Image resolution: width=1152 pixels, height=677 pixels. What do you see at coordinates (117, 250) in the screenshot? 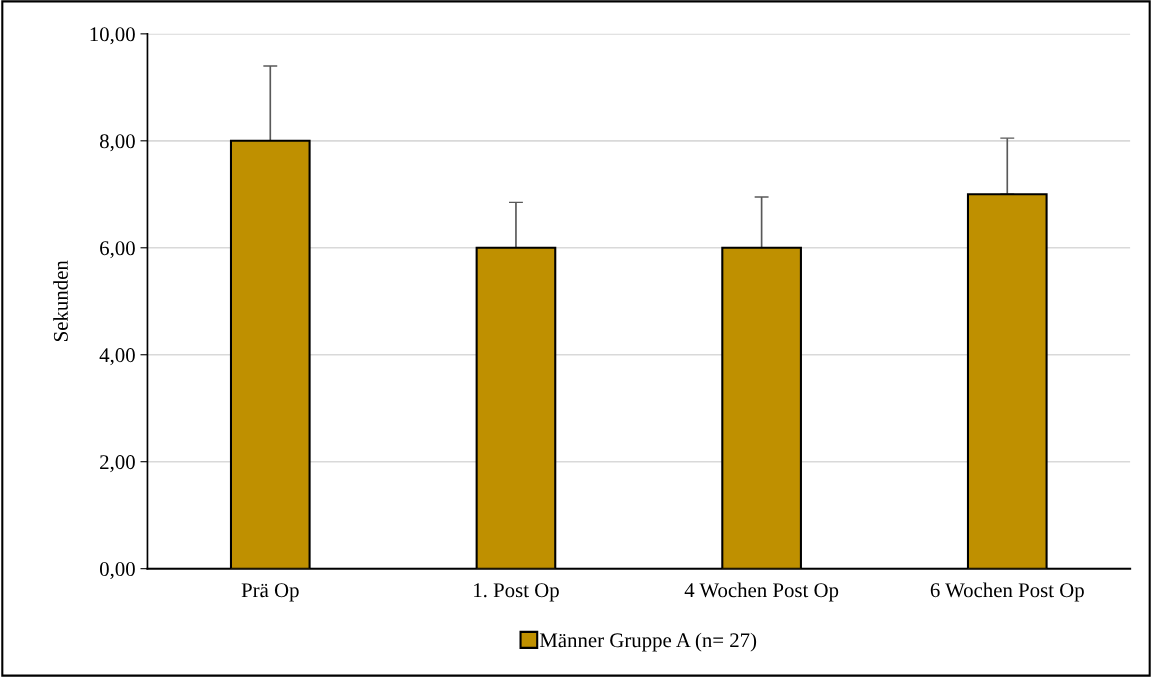
I see `y-tick-label: 6,00` at bounding box center [117, 250].